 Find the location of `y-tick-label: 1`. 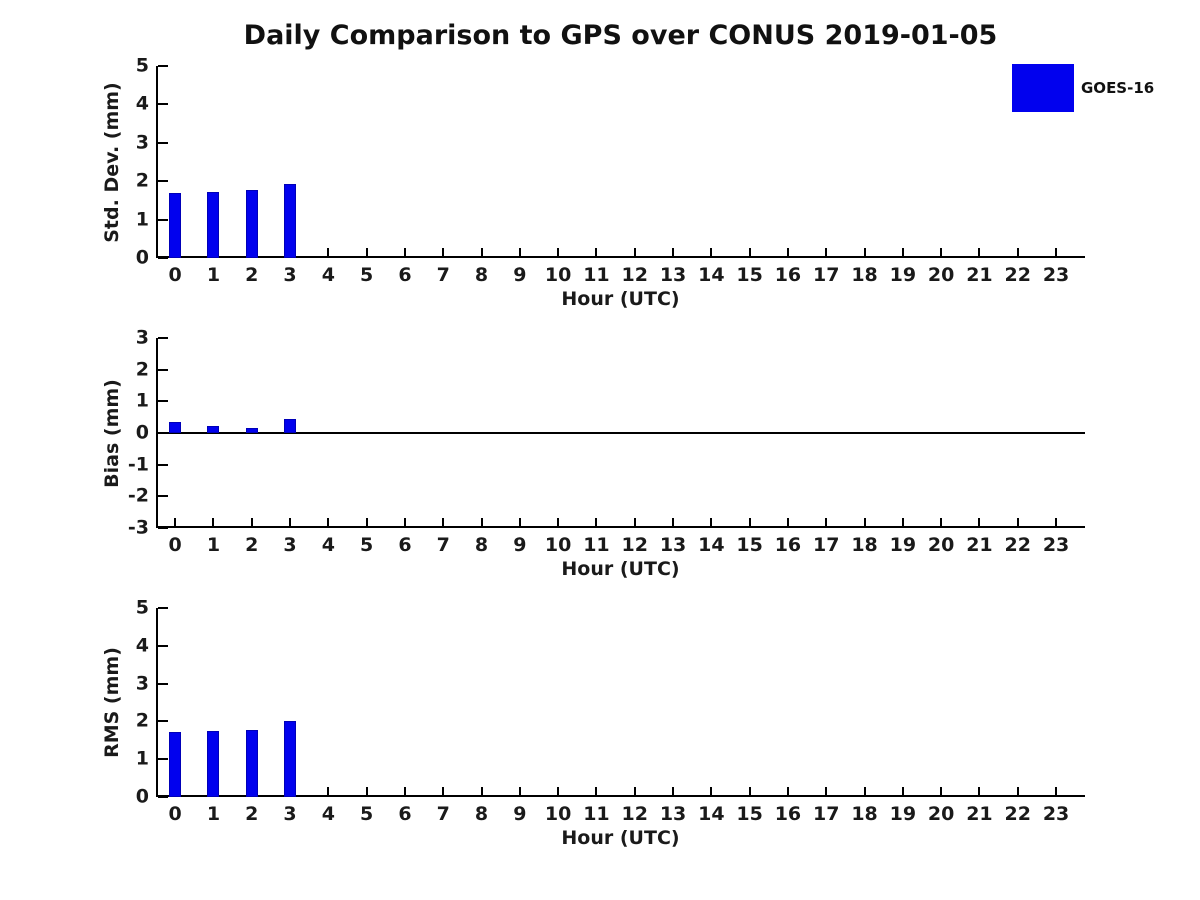

y-tick-label: 1 is located at coordinates (142, 758).